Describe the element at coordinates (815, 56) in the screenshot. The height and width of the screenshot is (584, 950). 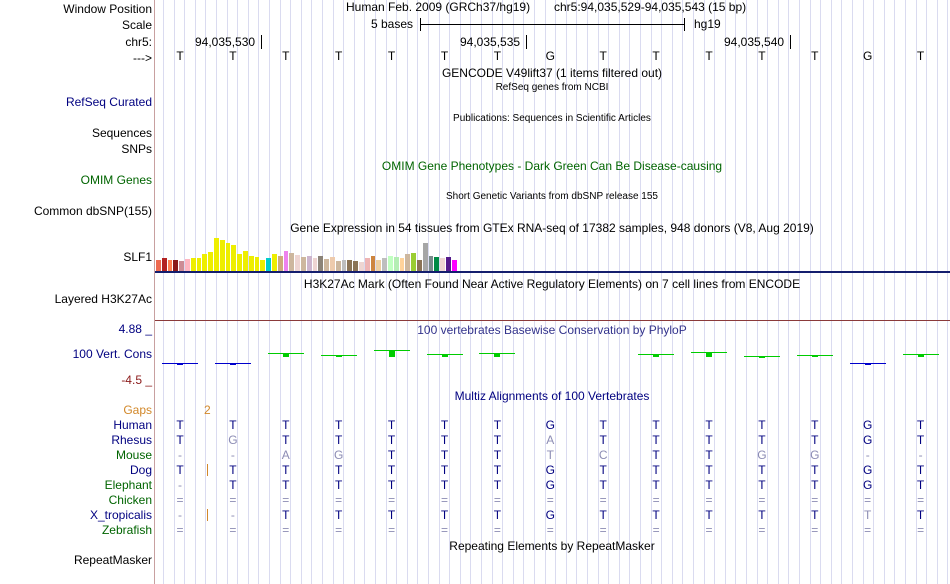
I see `base-letter: T` at that location.